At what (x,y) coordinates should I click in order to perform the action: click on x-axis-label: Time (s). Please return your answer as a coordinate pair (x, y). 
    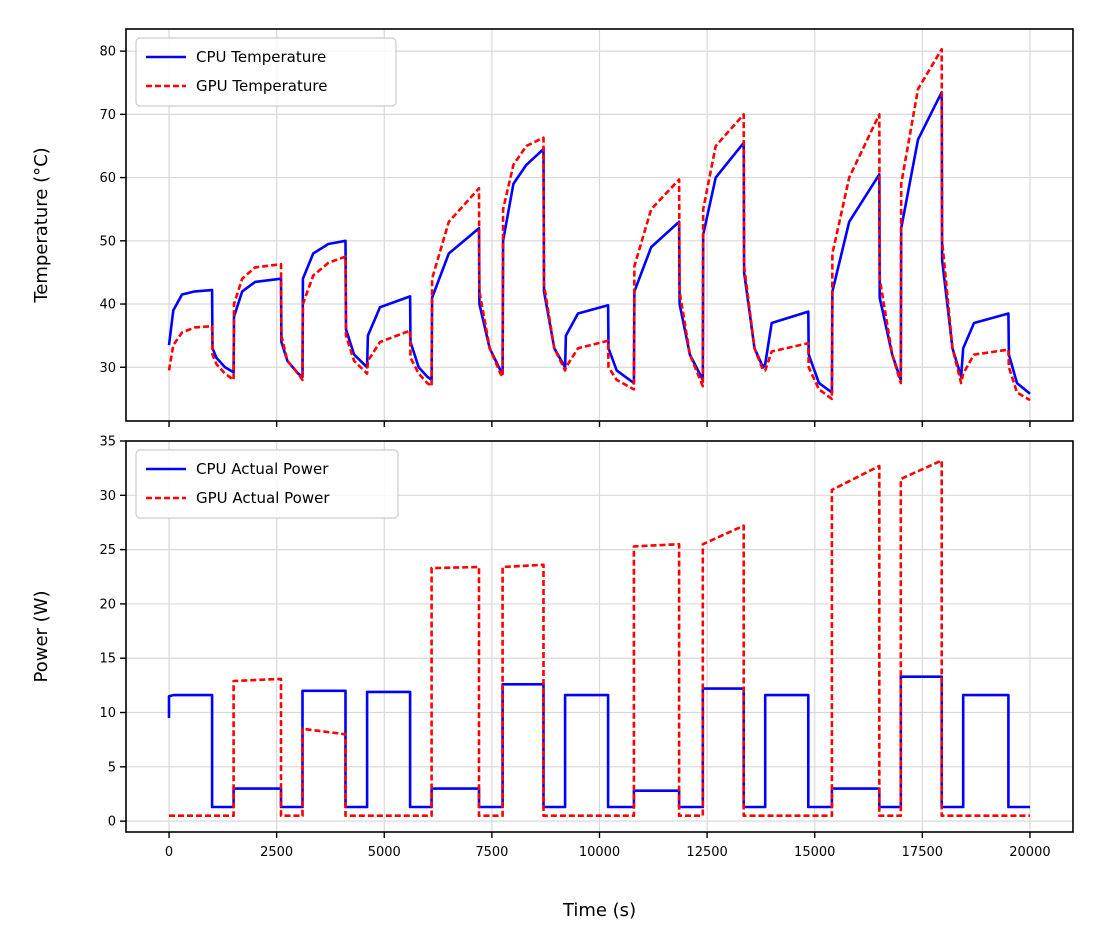
    Looking at the image, I should click on (599, 910).